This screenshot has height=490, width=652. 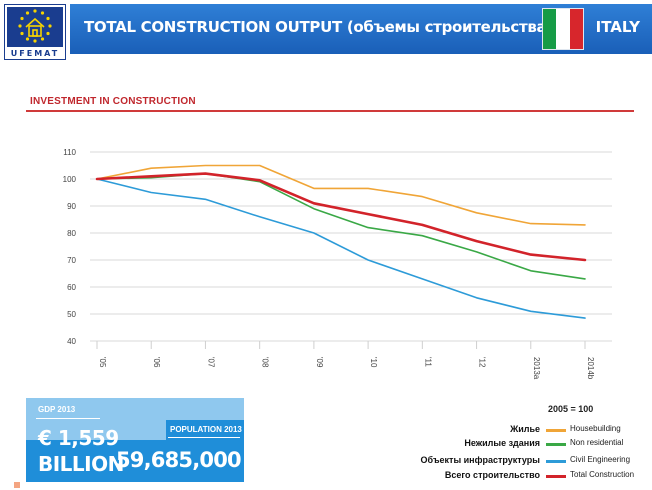 I want to click on series-line-total-construction, so click(x=341, y=217).